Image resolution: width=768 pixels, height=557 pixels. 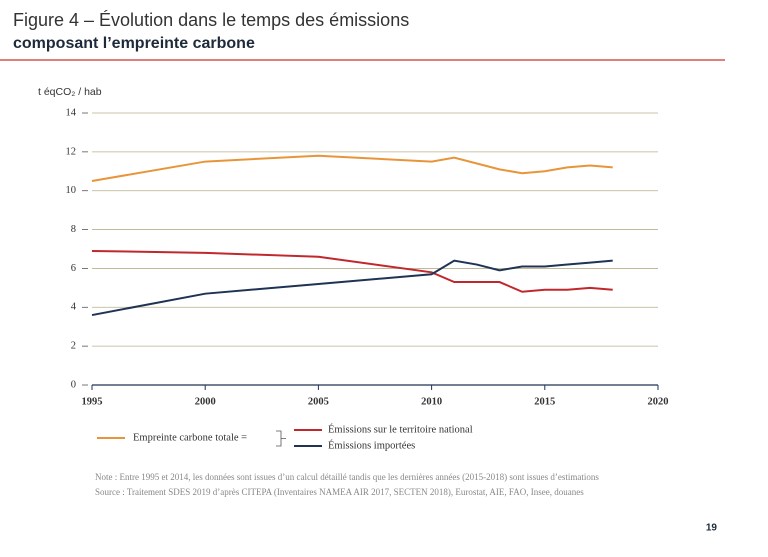 I want to click on legend-label: Empreinte carbone totale =, so click(x=190, y=437).